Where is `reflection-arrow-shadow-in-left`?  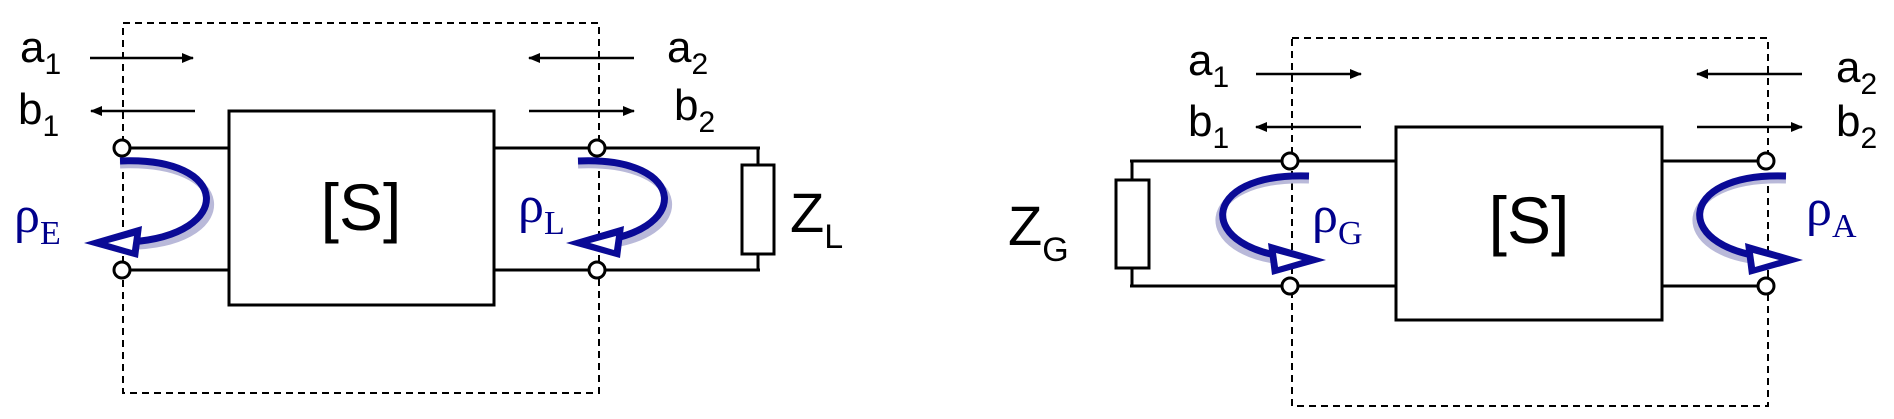 reflection-arrow-shadow-in-left is located at coordinates (166, 205).